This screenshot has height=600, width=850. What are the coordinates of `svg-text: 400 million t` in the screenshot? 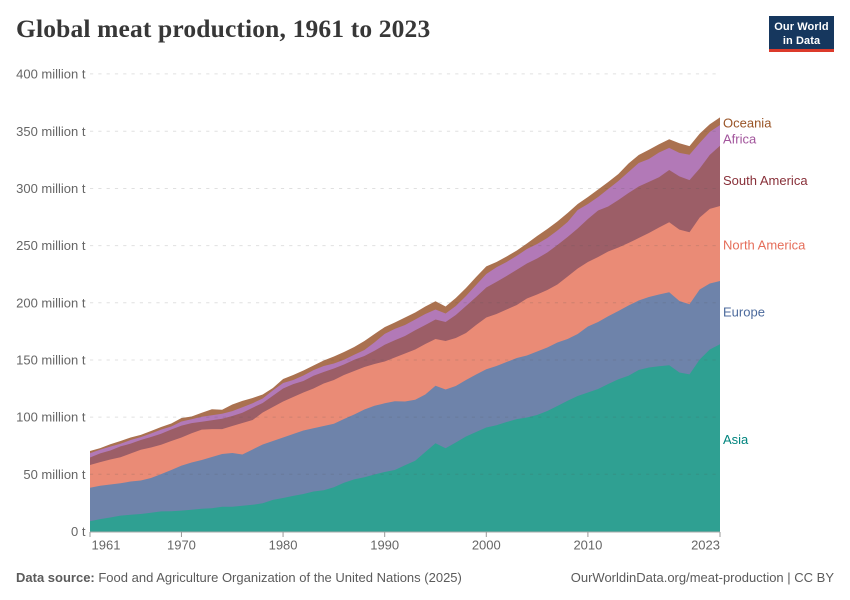 It's located at (51, 73).